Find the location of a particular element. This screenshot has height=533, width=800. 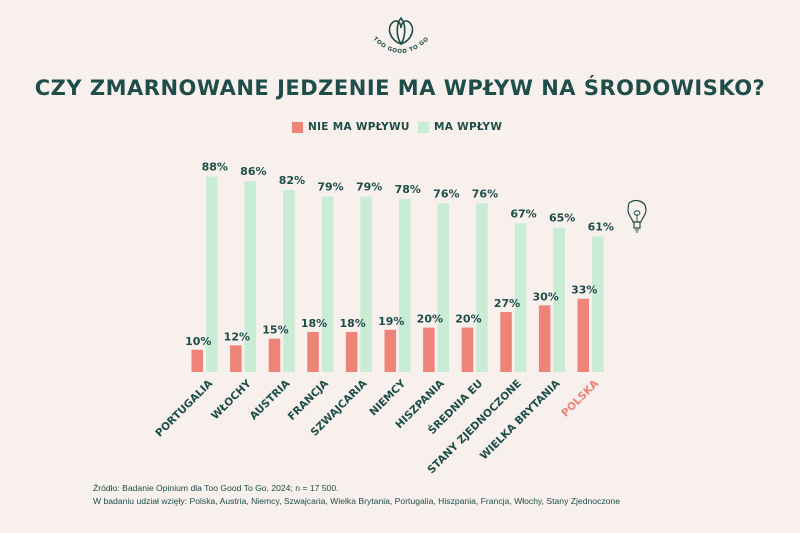

bar-no-impact-stany-zjednoczone is located at coordinates (506, 342).